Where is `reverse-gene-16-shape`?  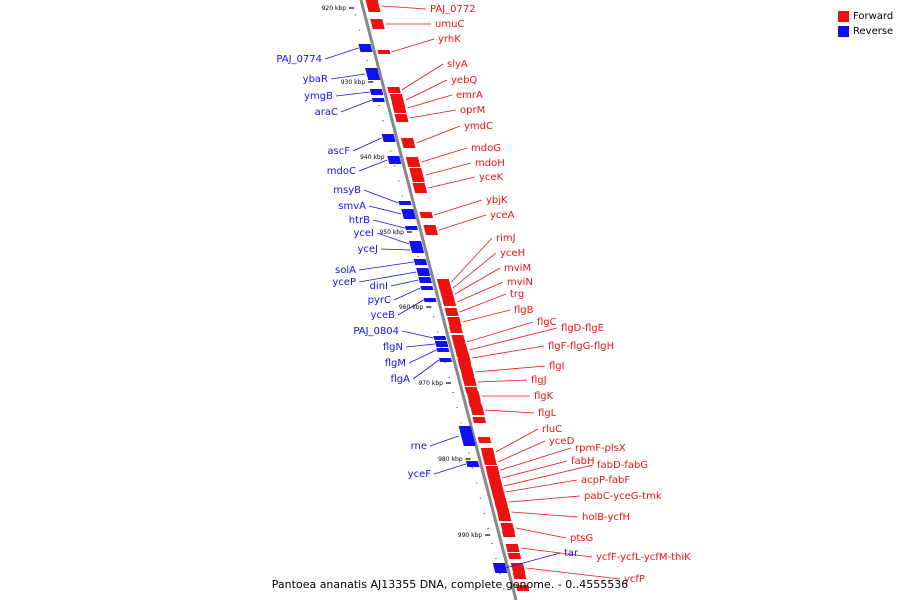 reverse-gene-16-shape is located at coordinates (440, 338).